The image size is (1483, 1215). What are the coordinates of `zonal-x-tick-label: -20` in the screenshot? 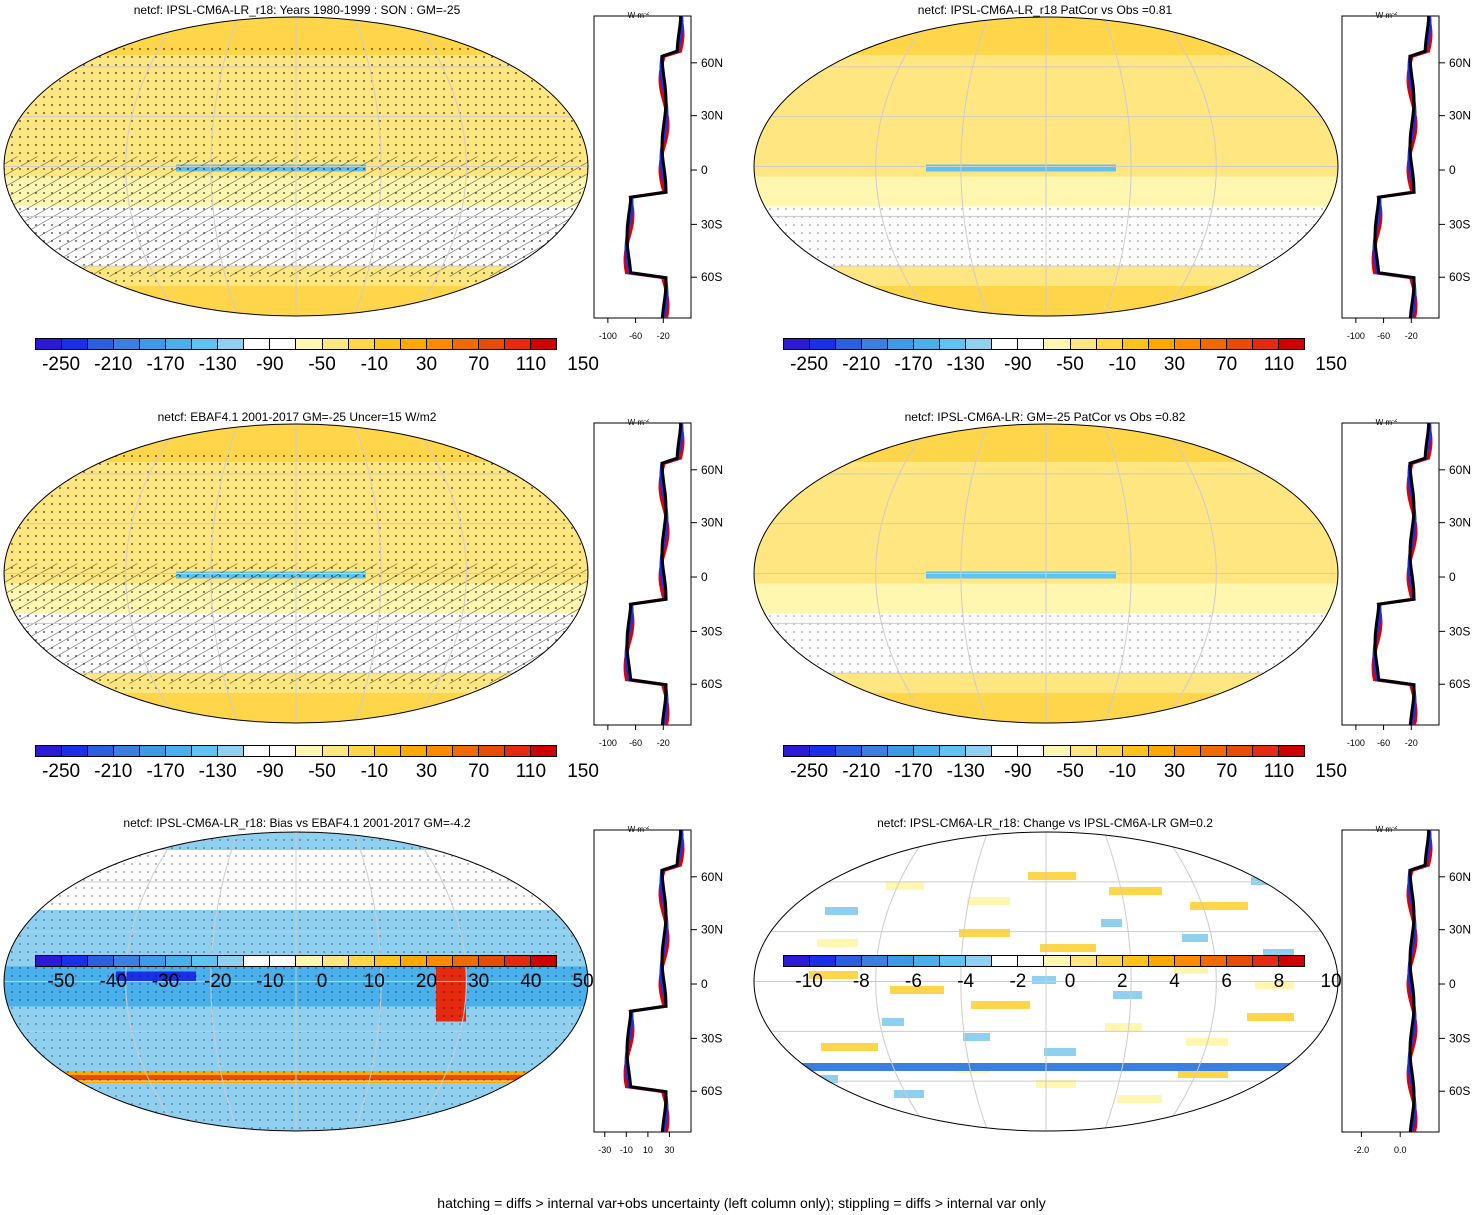 It's located at (1411, 743).